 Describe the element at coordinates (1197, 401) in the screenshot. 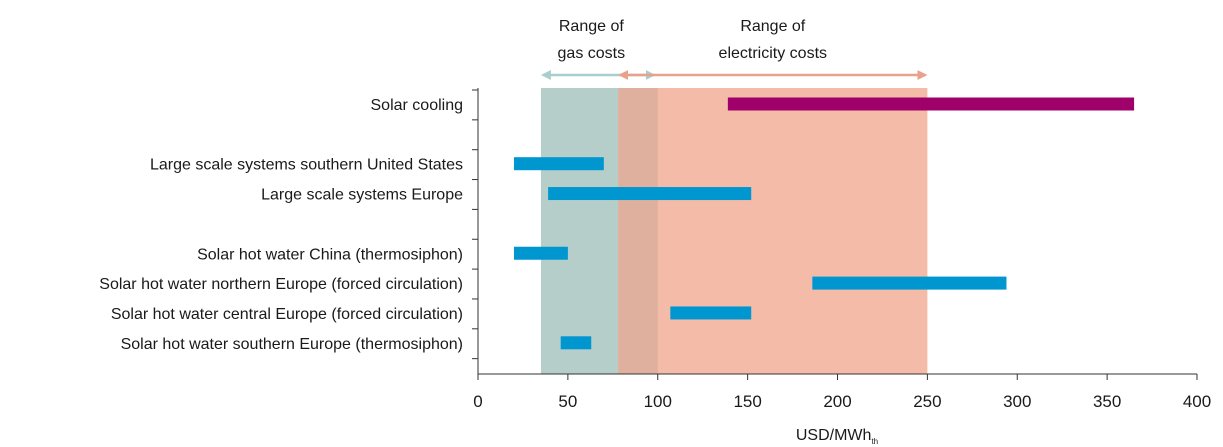

I see `x-tick-label: 400` at that location.